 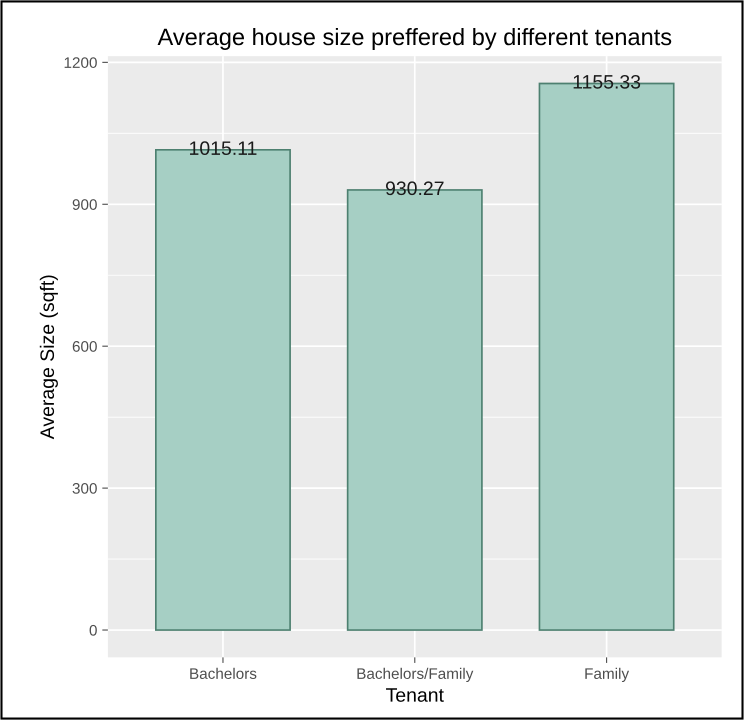 I want to click on y-tick-label: 900, so click(x=84, y=204).